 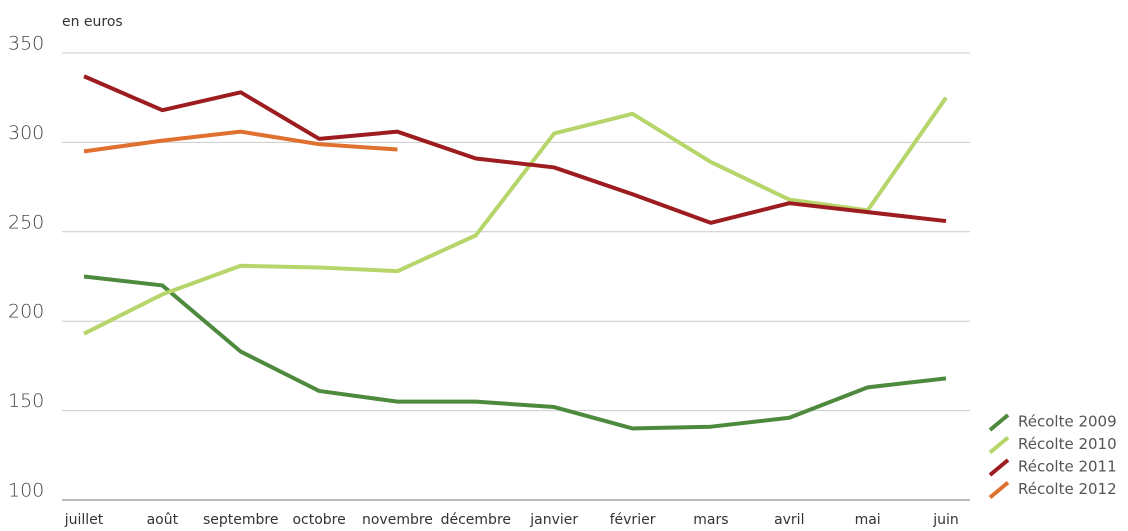 What do you see at coordinates (240, 520) in the screenshot?
I see `x-tick-label: septembre` at bounding box center [240, 520].